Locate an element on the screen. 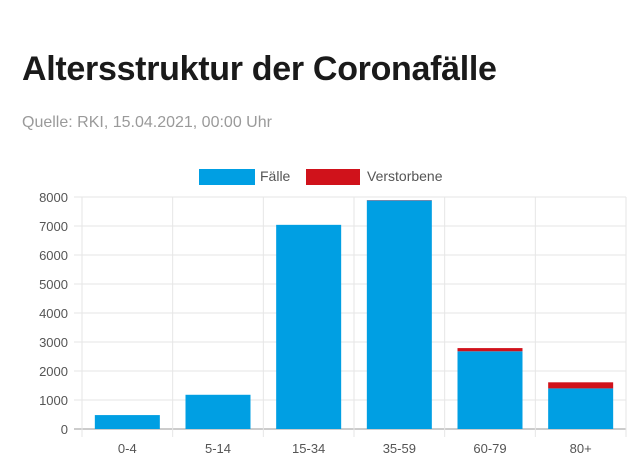  x-tick-label: 5-14 is located at coordinates (218, 448).